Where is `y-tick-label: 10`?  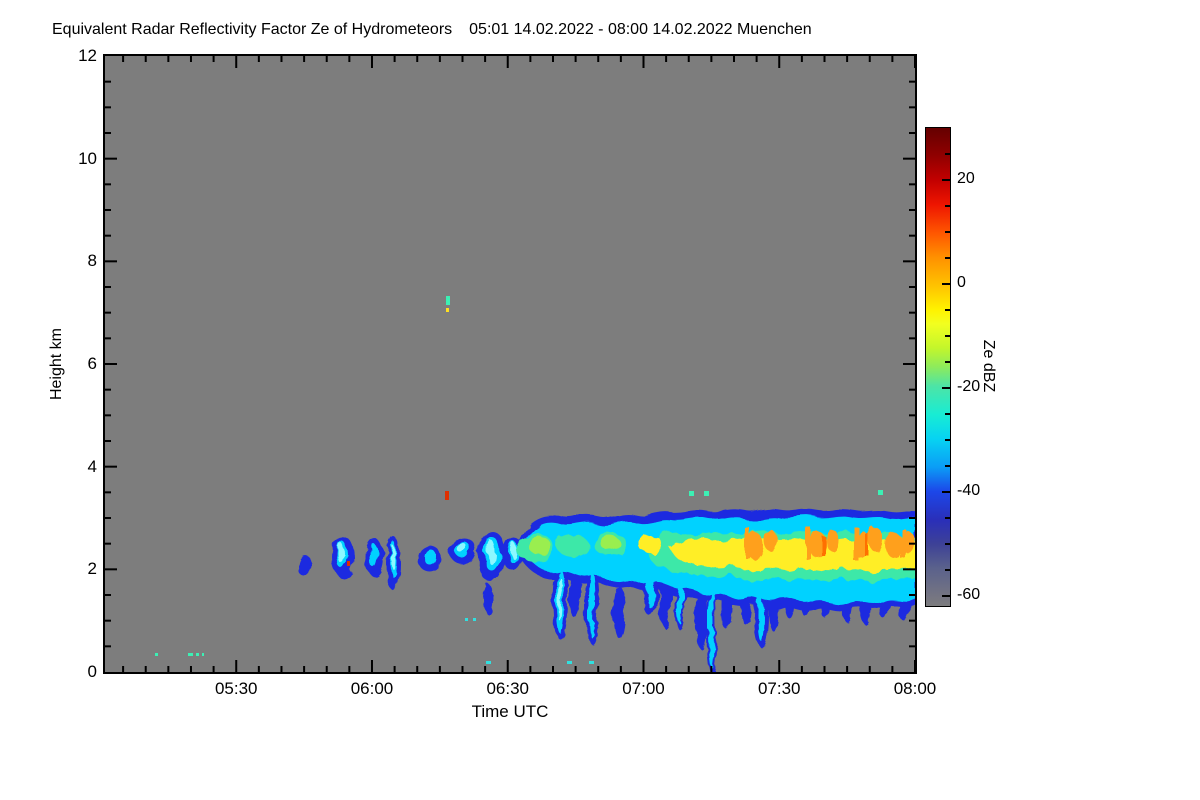
y-tick-label: 10 is located at coordinates (87, 158).